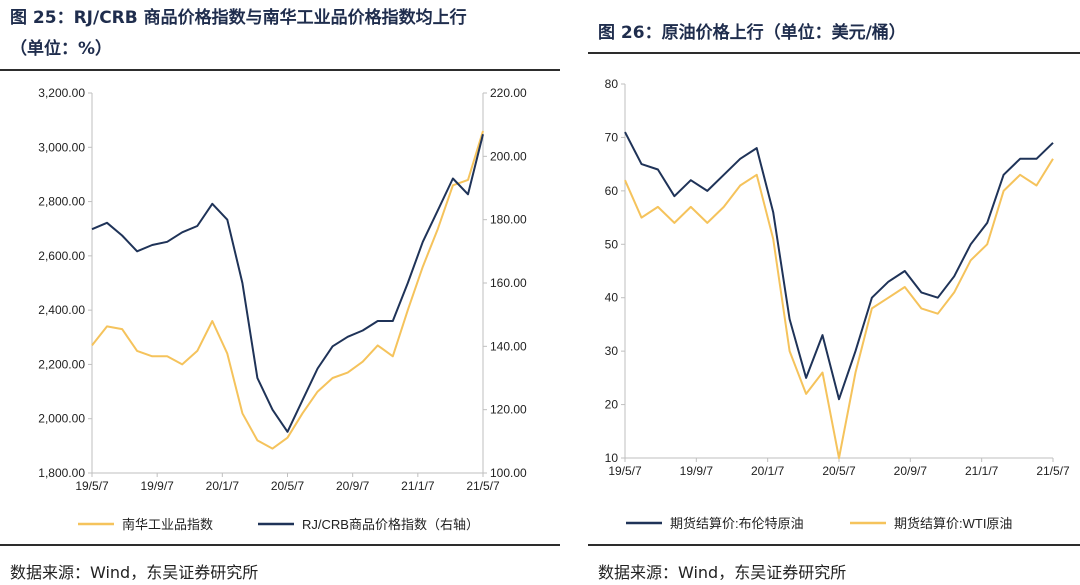 The image size is (1080, 585). Describe the element at coordinates (61, 473) in the screenshot. I see `y-tick-label: 1,800.00` at that location.